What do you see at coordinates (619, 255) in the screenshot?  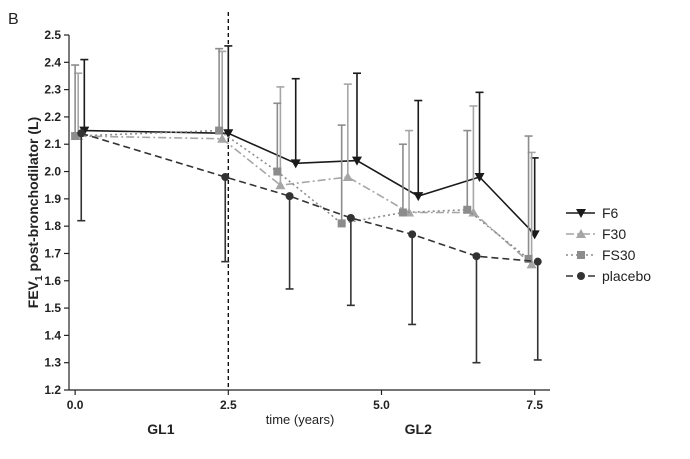 I see `legend-label-fs30: FS30` at bounding box center [619, 255].